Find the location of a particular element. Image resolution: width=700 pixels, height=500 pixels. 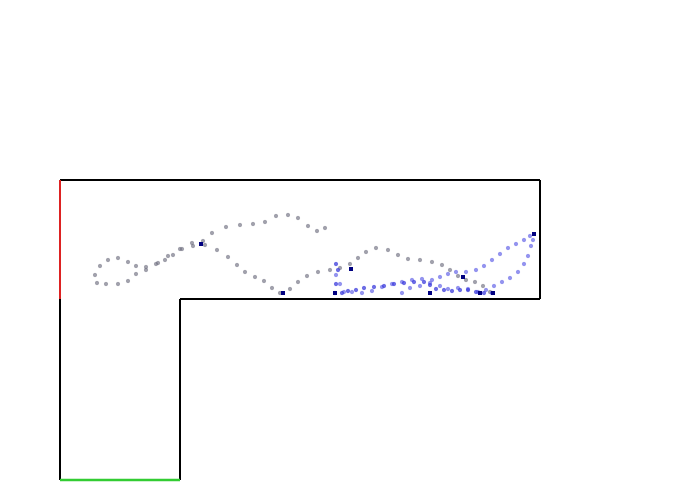

trajectory-dots is located at coordinates (314, 254).